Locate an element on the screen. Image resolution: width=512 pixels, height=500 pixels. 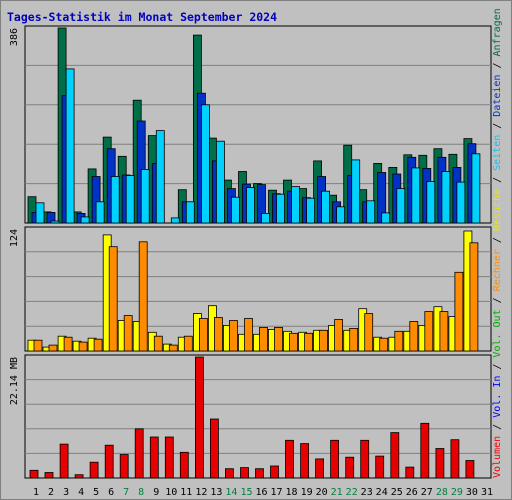
x-tick-label-day-27: 27 is located at coordinates (427, 492).